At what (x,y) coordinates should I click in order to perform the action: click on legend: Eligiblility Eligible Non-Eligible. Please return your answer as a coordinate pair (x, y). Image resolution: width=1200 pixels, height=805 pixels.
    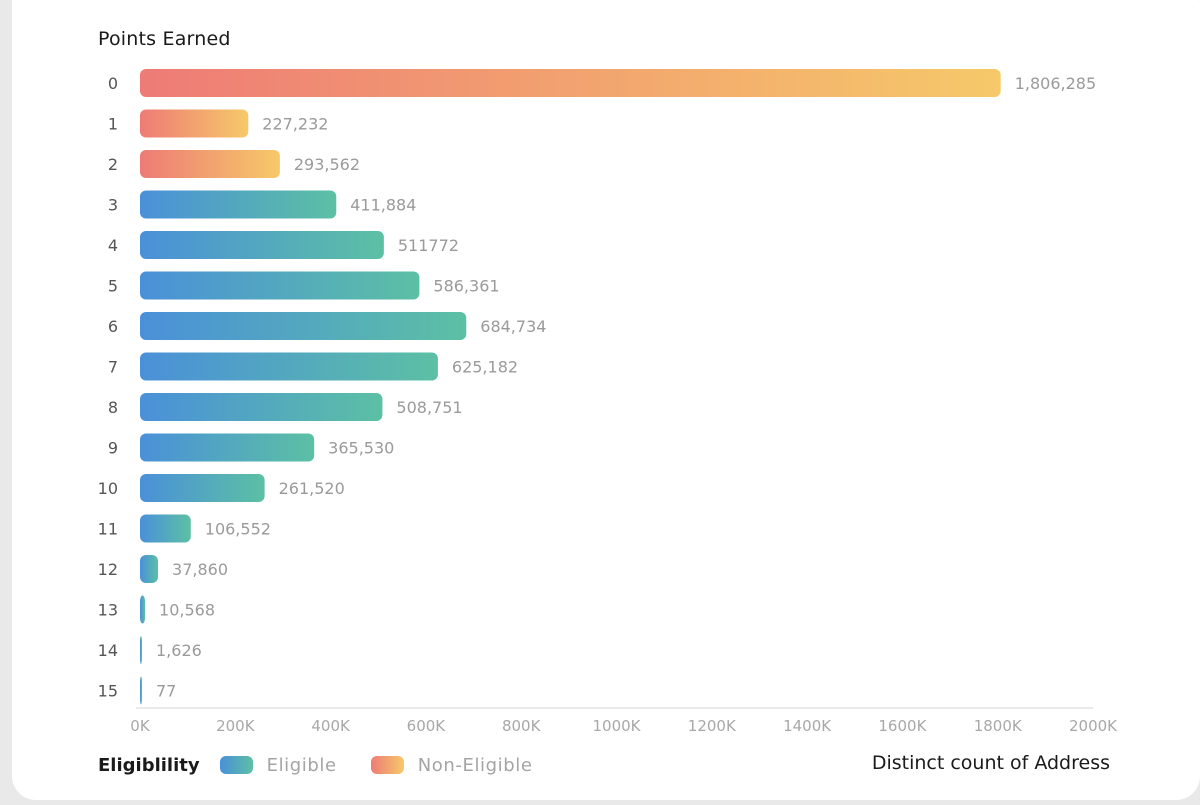
    Looking at the image, I should click on (332, 765).